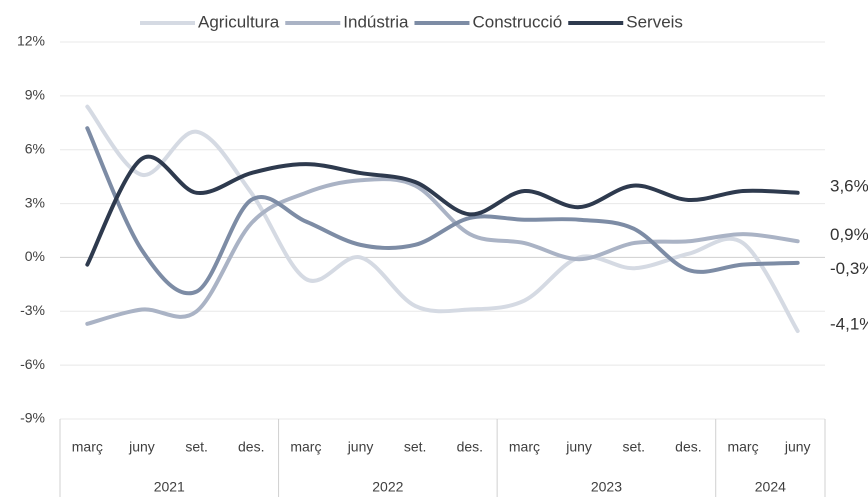 This screenshot has width=868, height=497. I want to click on legend-label: Serveis, so click(654, 21).